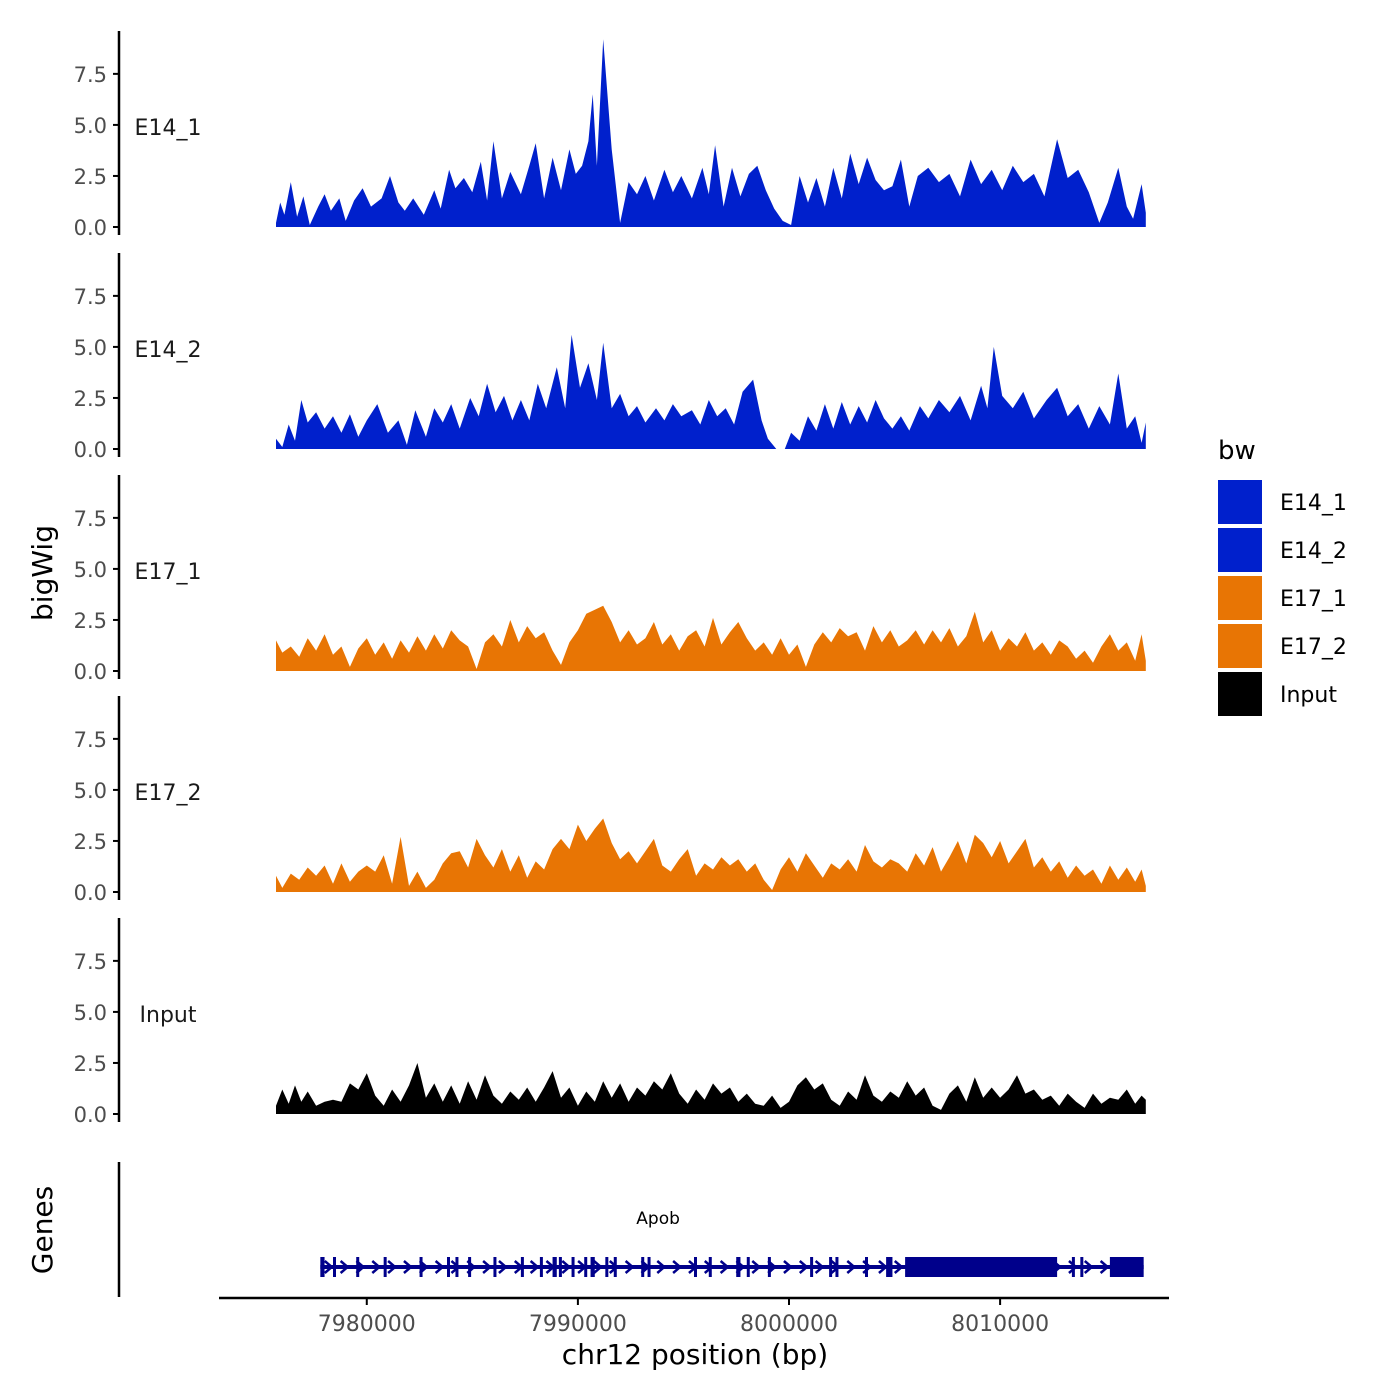  I want to click on y-axis-title: bigWig, so click(42, 573).